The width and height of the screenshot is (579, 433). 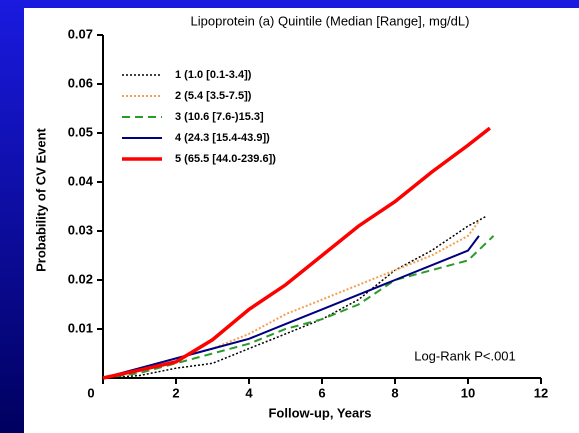 What do you see at coordinates (80, 278) in the screenshot?
I see `y-tick-label: 0.02` at bounding box center [80, 278].